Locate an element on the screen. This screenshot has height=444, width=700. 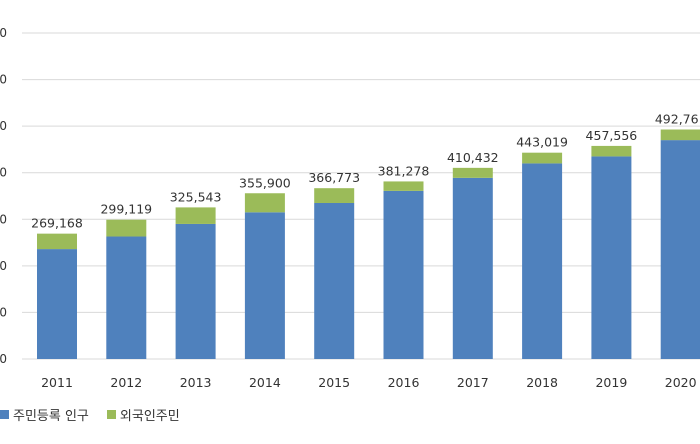
data-label: 299,119 is located at coordinates (126, 209).